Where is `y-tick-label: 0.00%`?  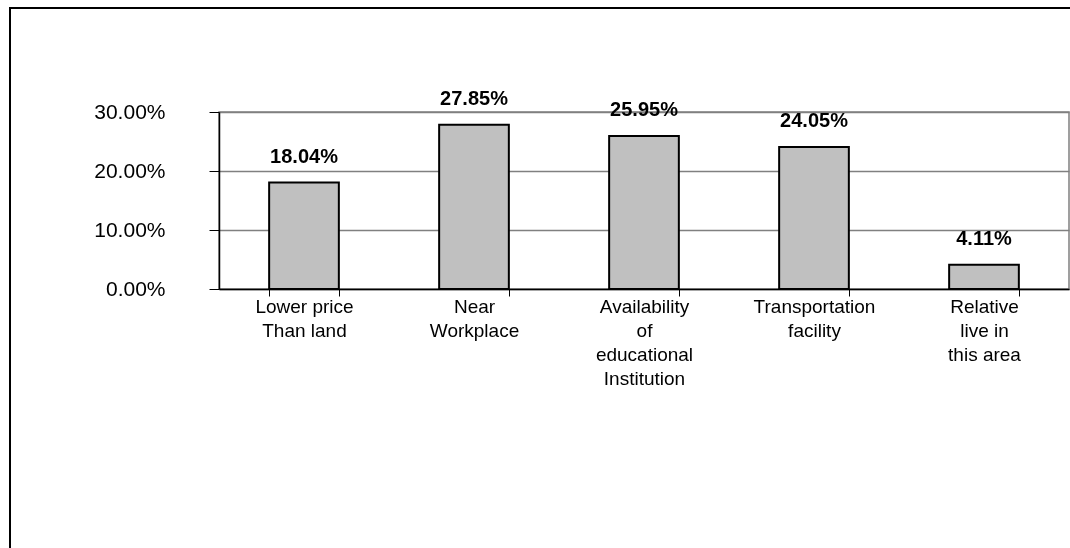 y-tick-label: 0.00% is located at coordinates (135, 288).